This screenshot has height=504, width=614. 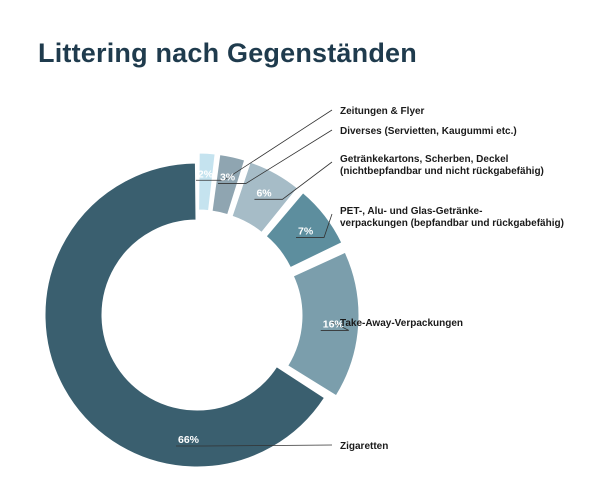 I want to click on slice-percent-label: 66%, so click(x=189, y=440).